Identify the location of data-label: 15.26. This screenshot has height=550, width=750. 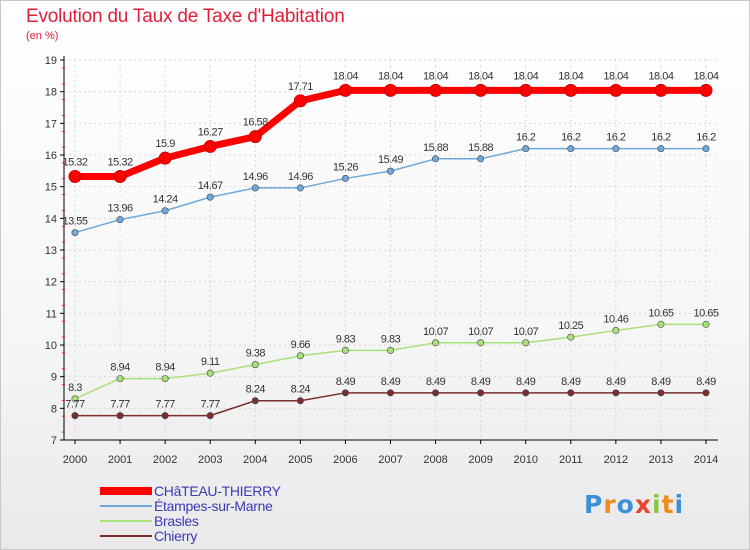
(345, 167).